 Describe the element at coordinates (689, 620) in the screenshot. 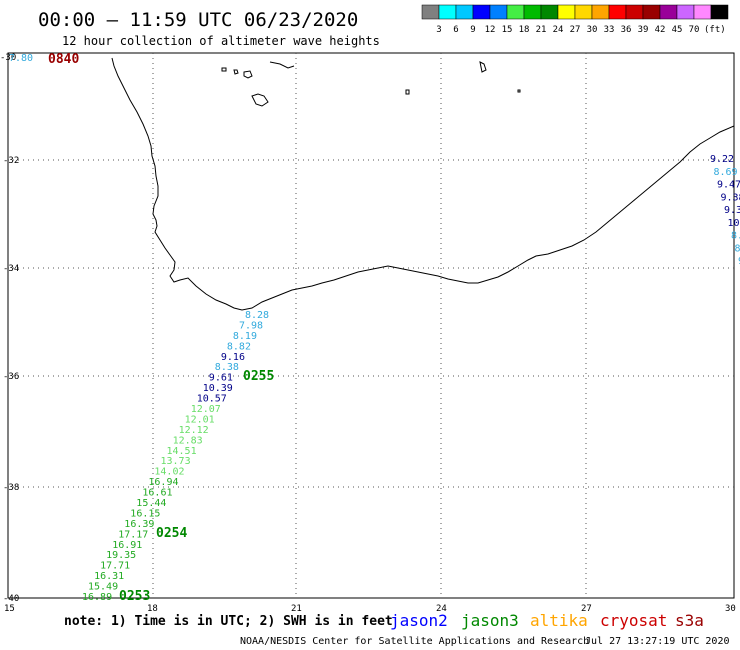

I see `satellite-label: s3a` at that location.